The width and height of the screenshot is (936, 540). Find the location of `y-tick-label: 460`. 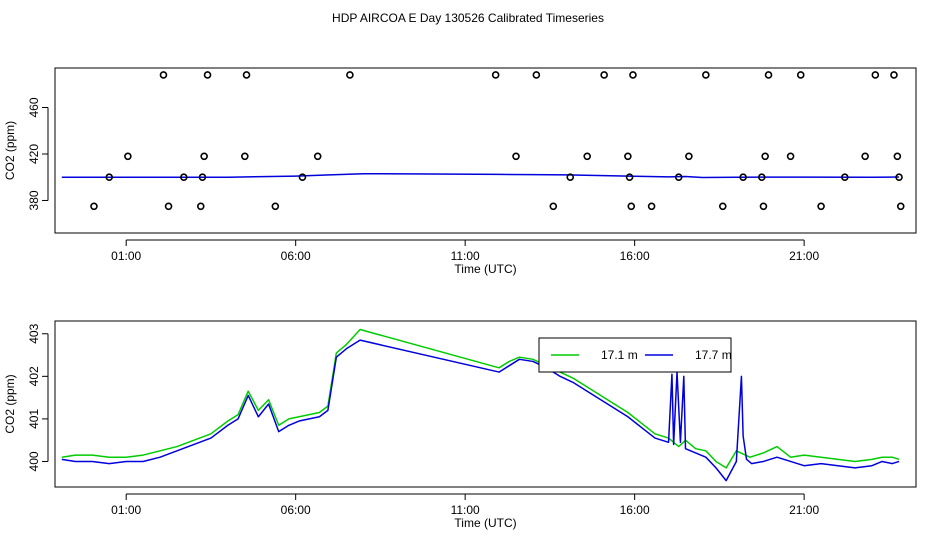

y-tick-label: 460 is located at coordinates (34, 107).